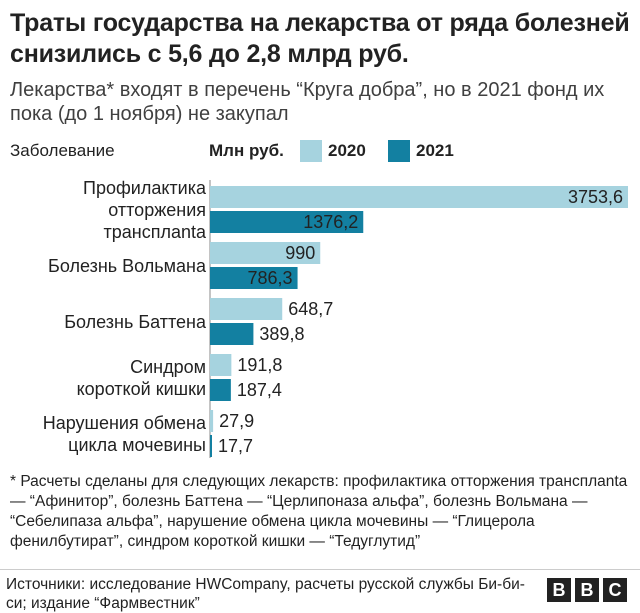 This screenshot has height=613, width=640. Describe the element at coordinates (246, 150) in the screenshot. I see `unit-label: Млн руб.` at that location.